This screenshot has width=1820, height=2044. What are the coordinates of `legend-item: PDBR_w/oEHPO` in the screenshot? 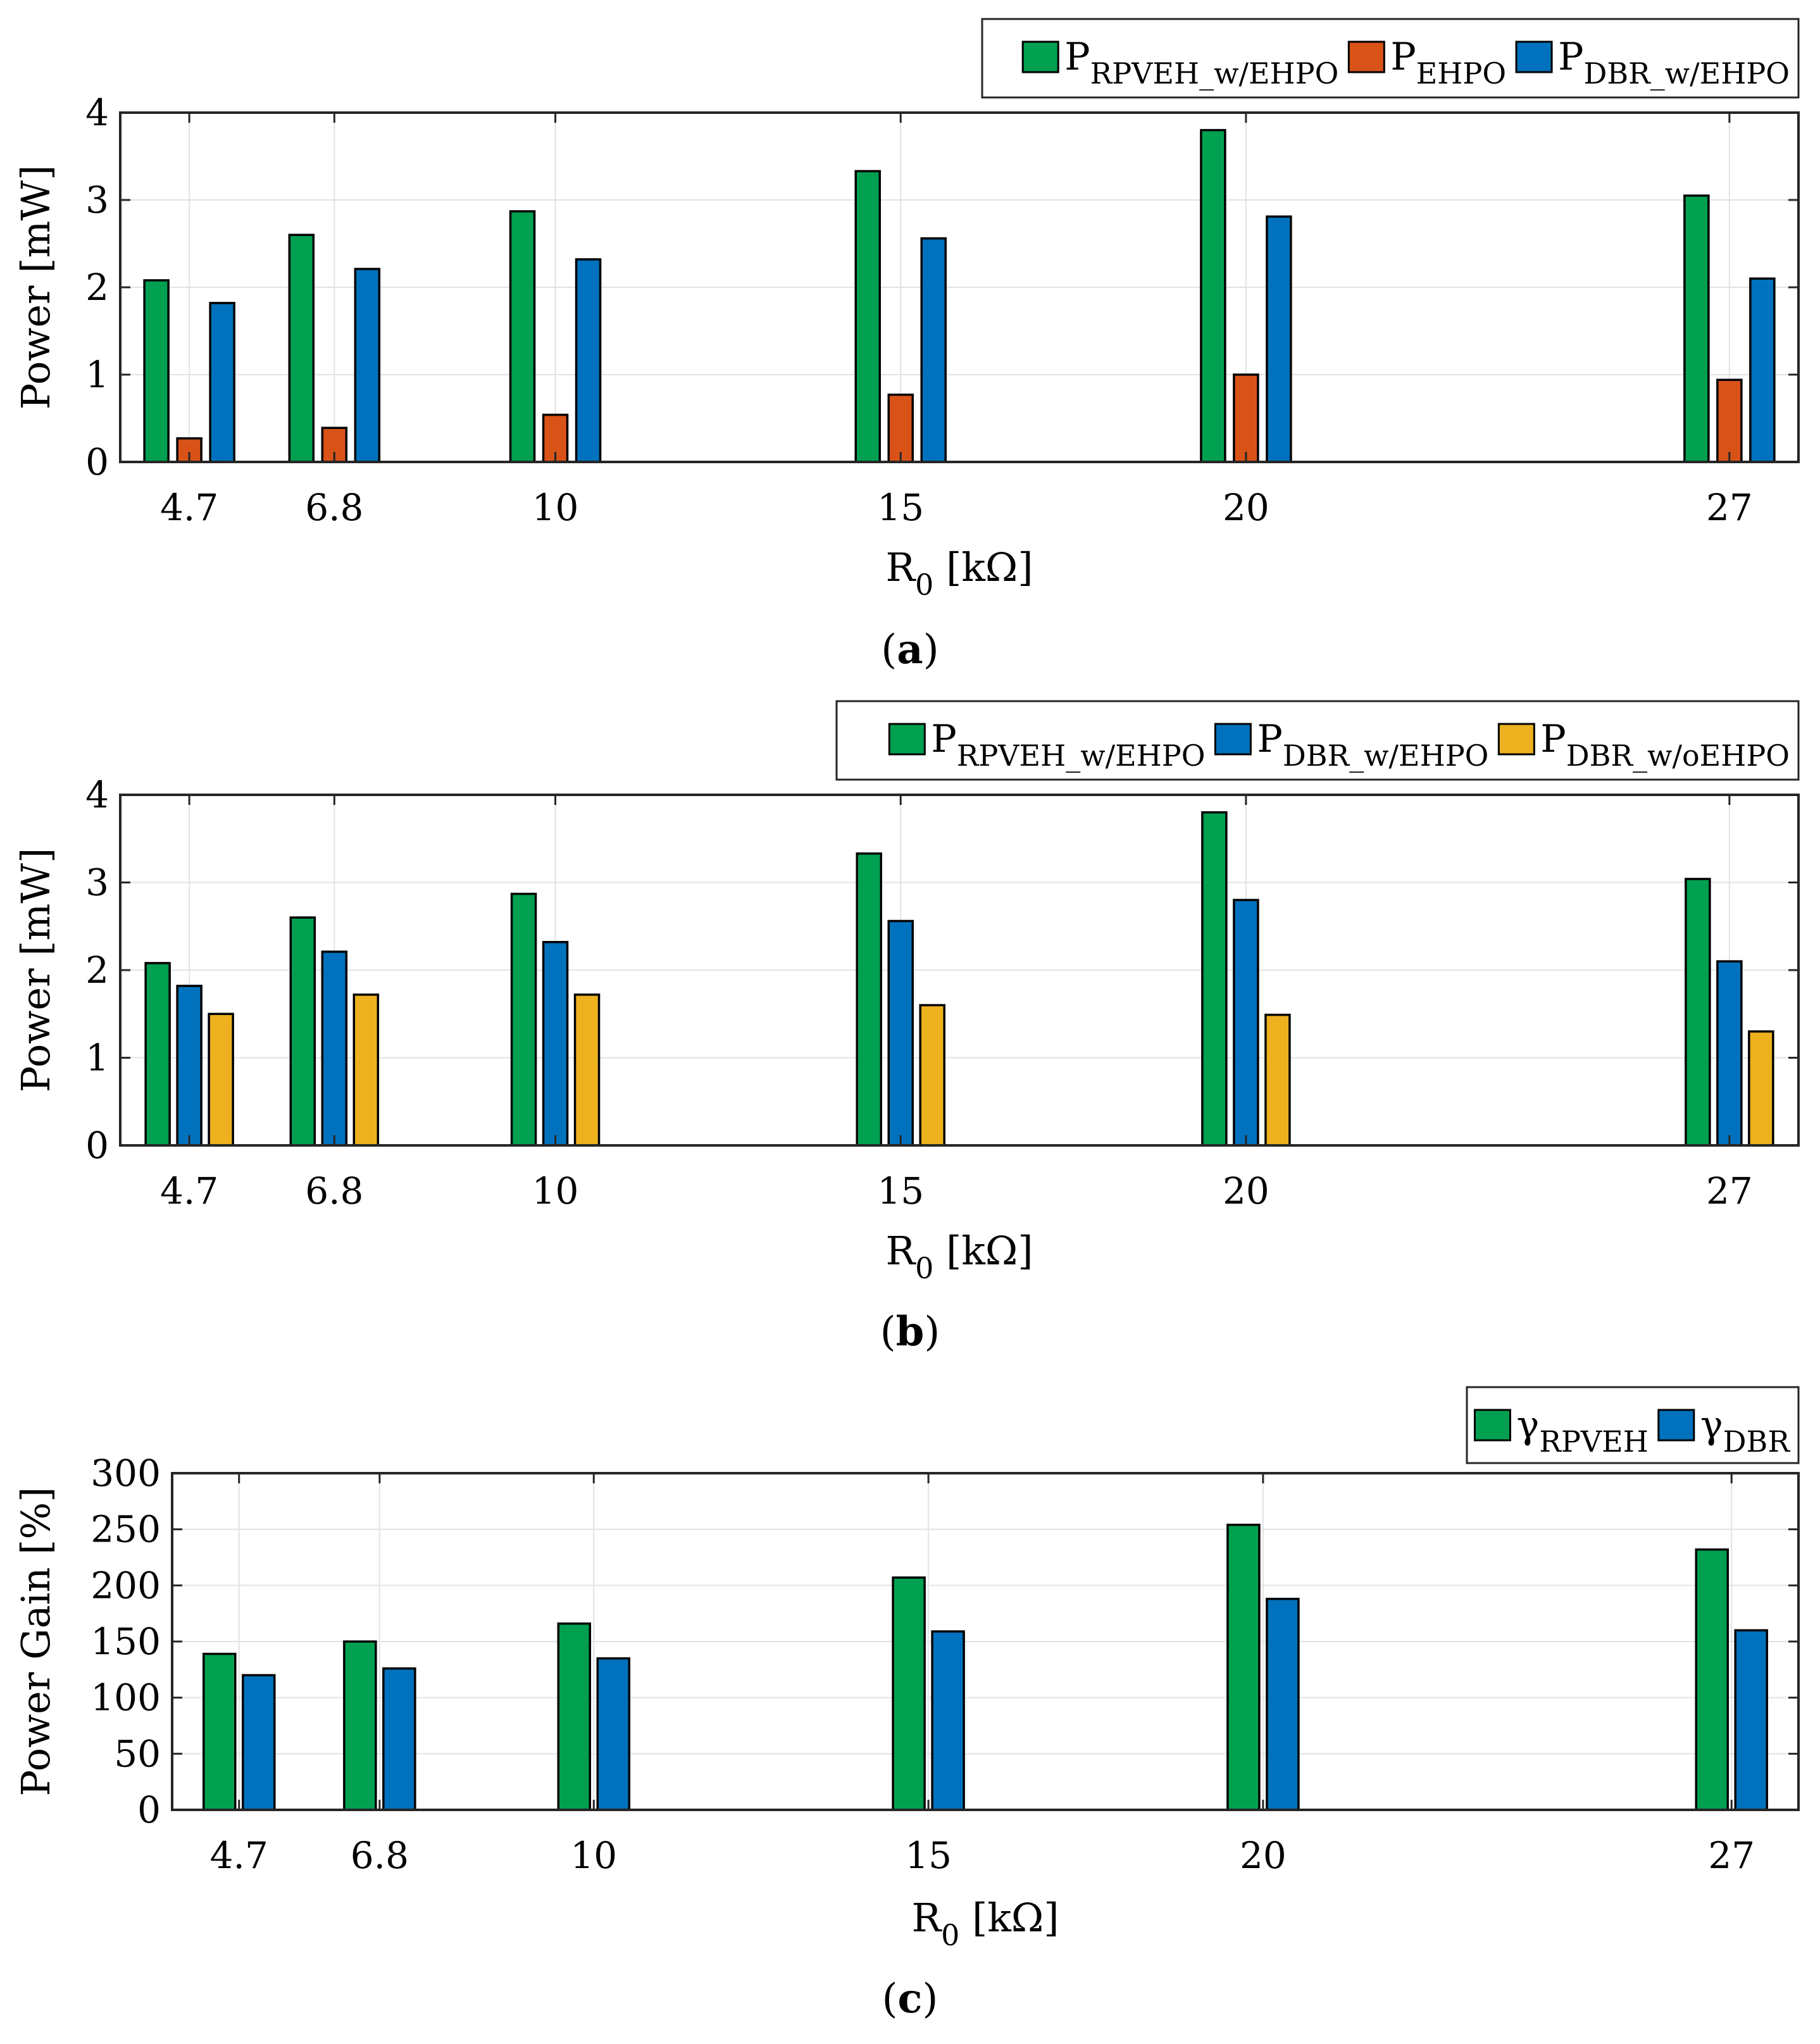 It's located at (1643, 745).